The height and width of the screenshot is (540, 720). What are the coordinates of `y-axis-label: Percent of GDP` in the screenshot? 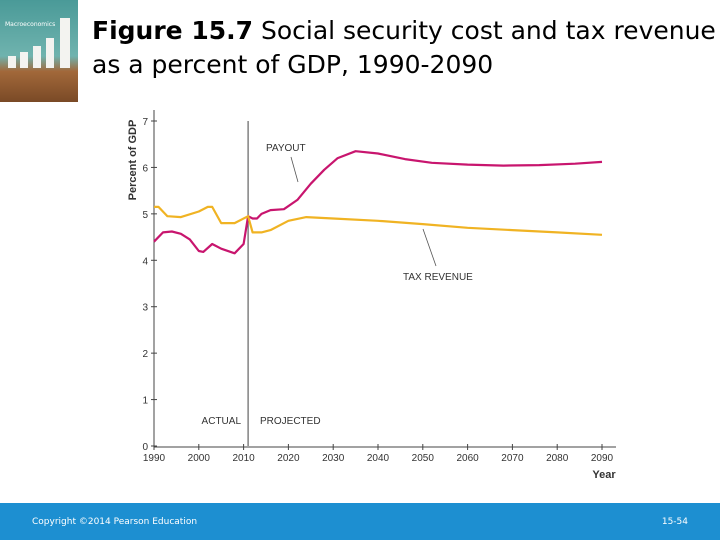 It's located at (133, 160).